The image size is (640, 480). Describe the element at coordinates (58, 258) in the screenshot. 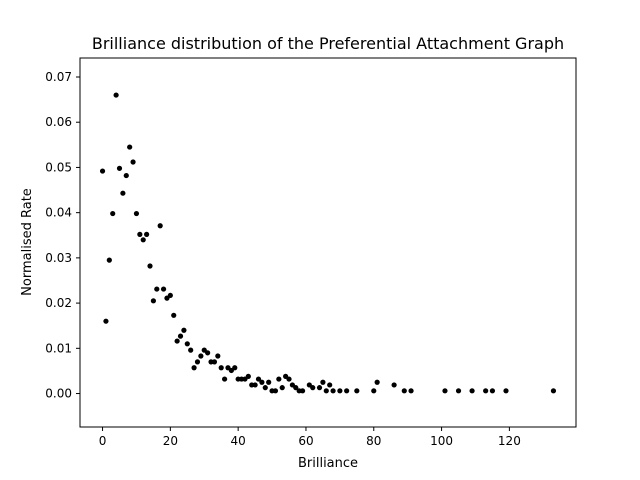

I see `y-tick-label: 0.03` at that location.